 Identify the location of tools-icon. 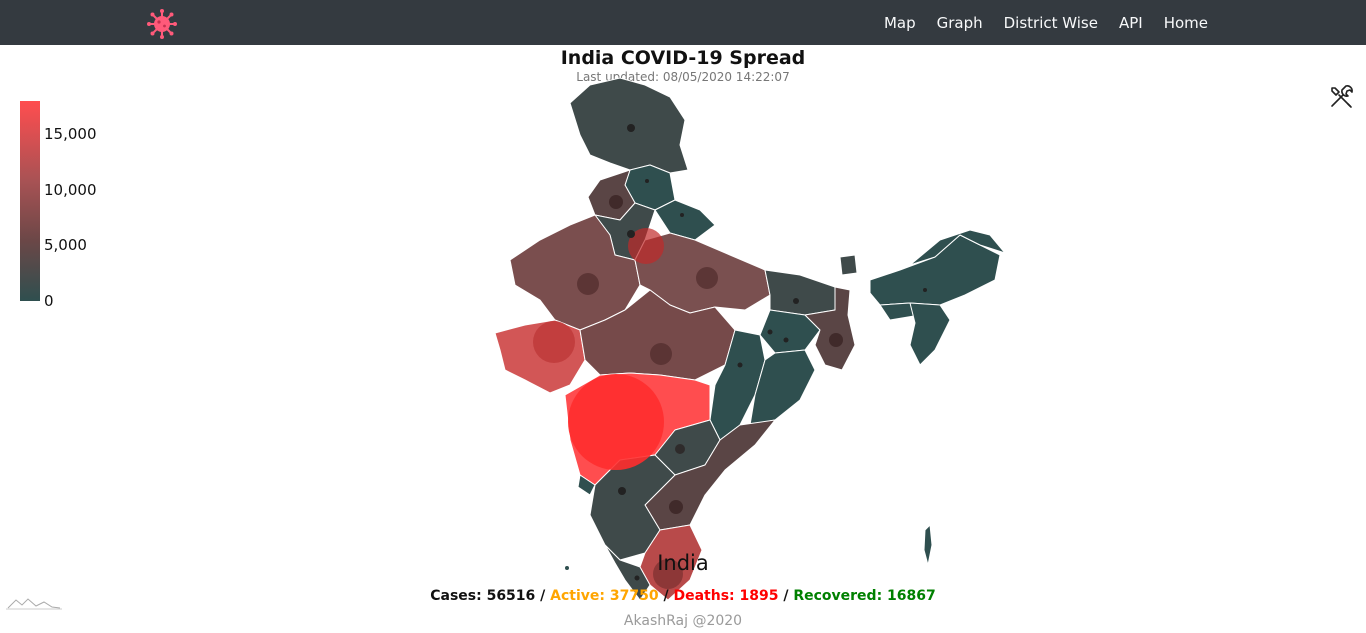
(1341, 97).